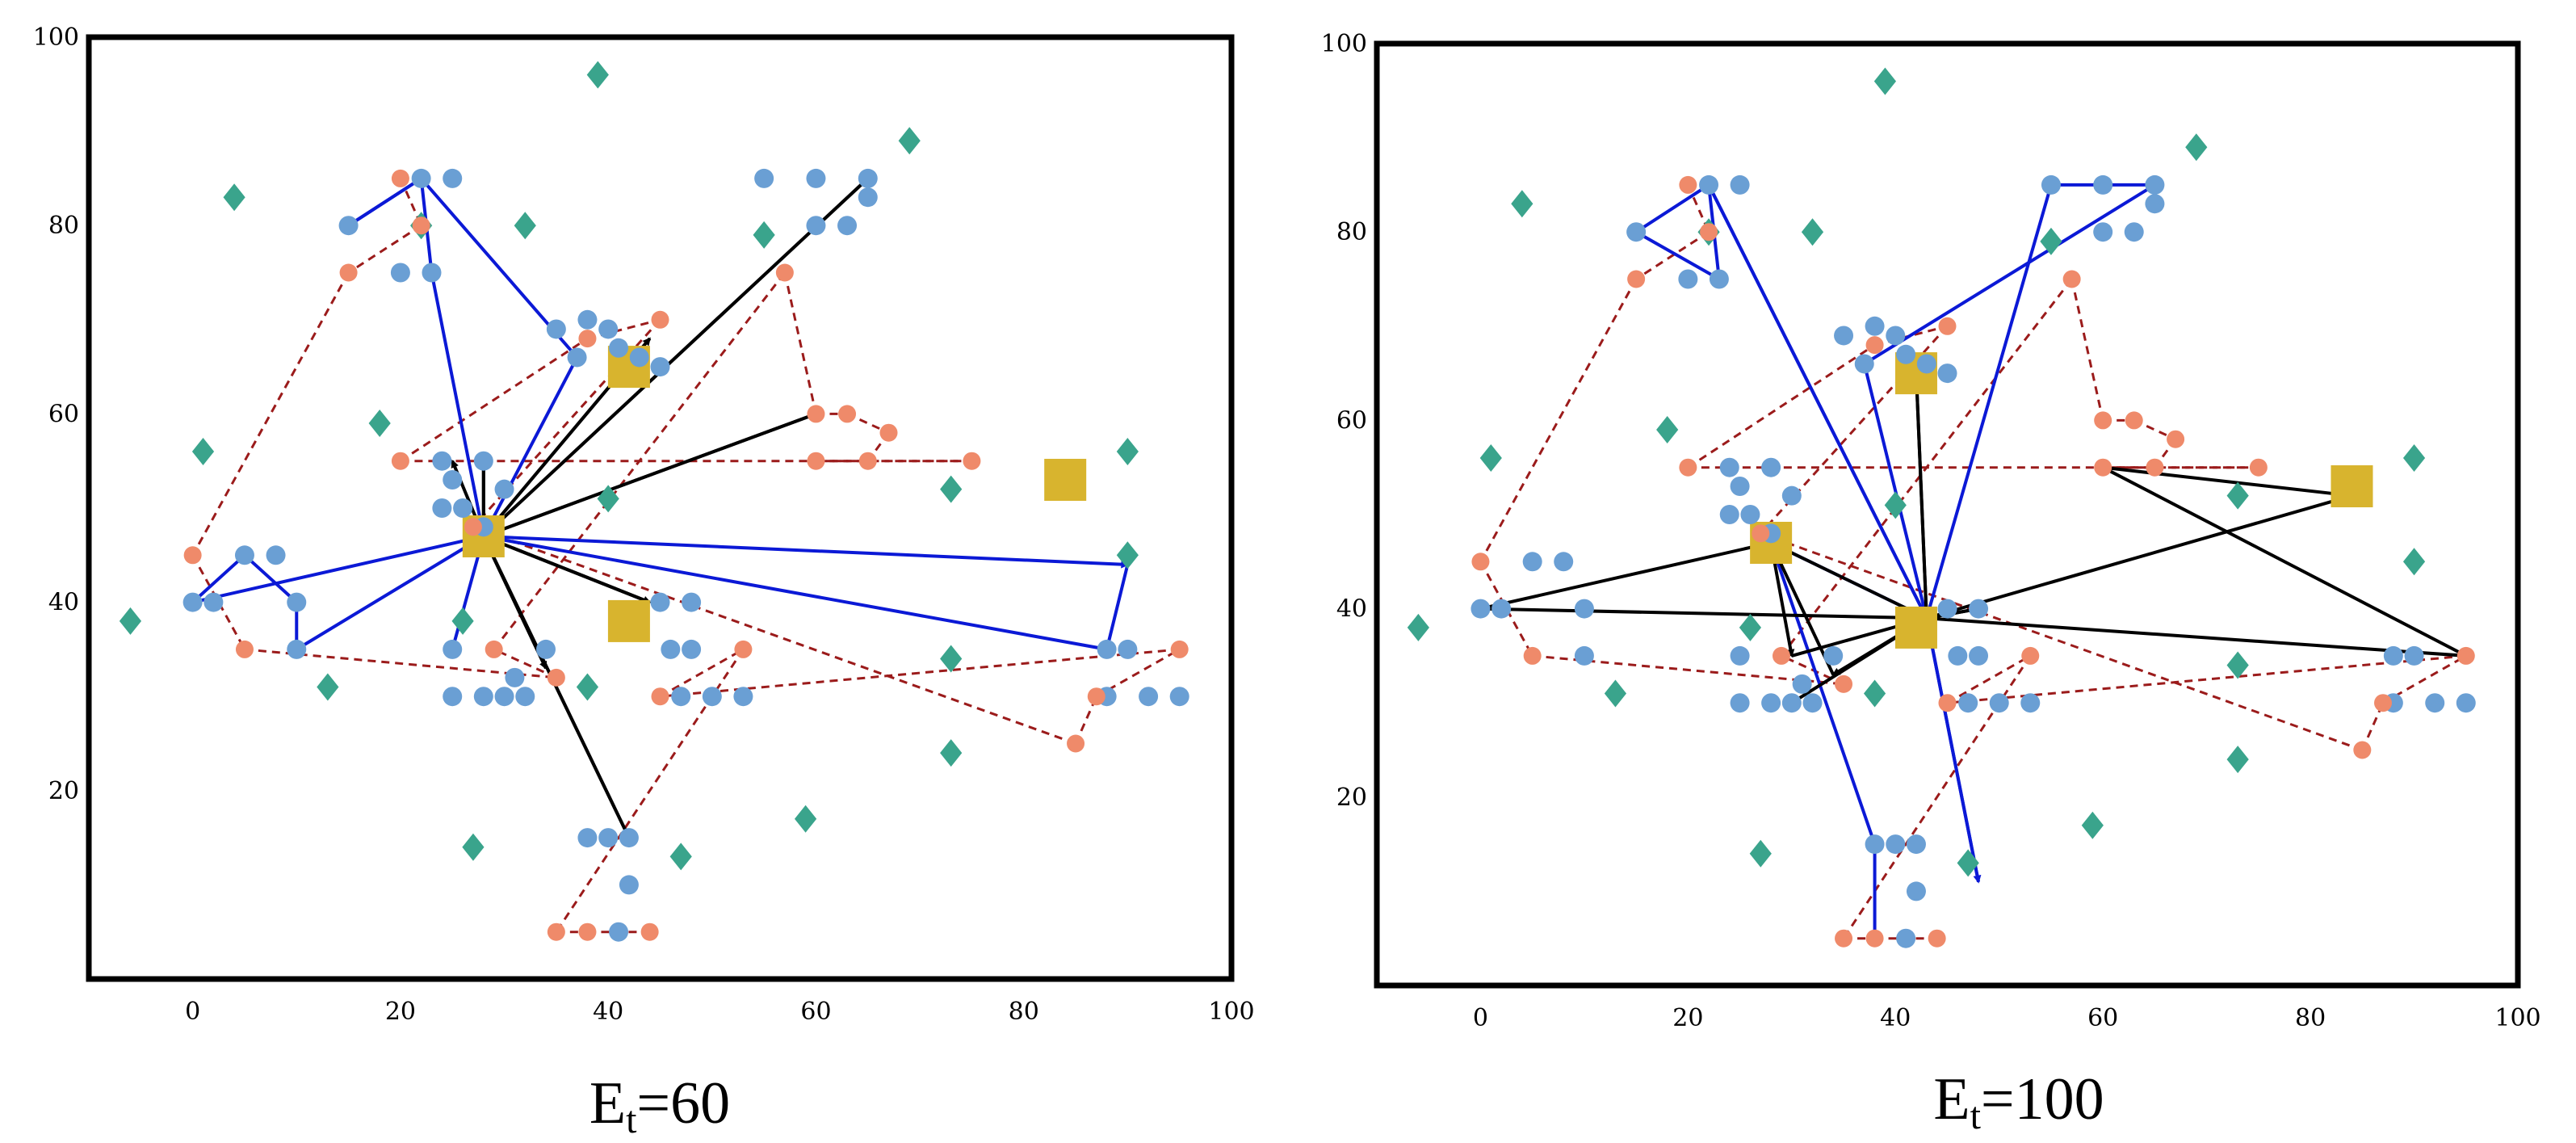  Describe the element at coordinates (1351, 420) in the screenshot. I see `right-y-tick-label: 60` at that location.